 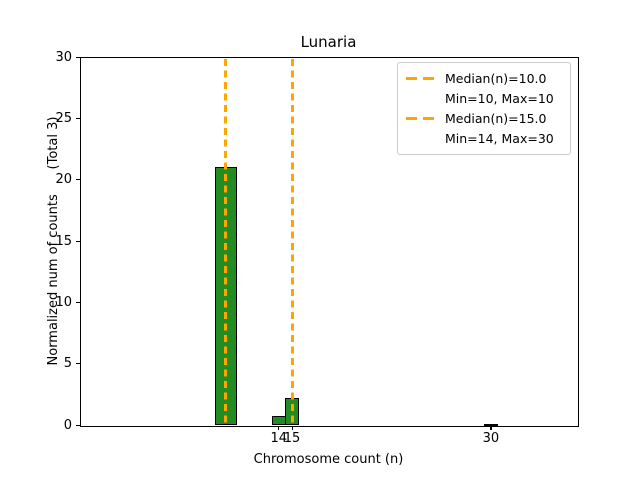 I want to click on y-tick-label: 20, so click(x=63, y=180).